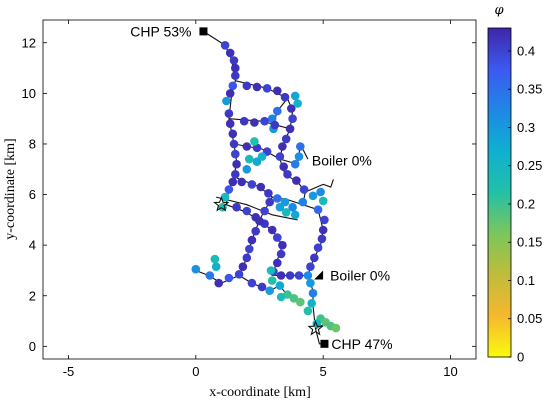 This screenshot has height=408, width=550. Describe the element at coordinates (526, 127) in the screenshot. I see `colorbar-tick-label: 0.3` at that location.